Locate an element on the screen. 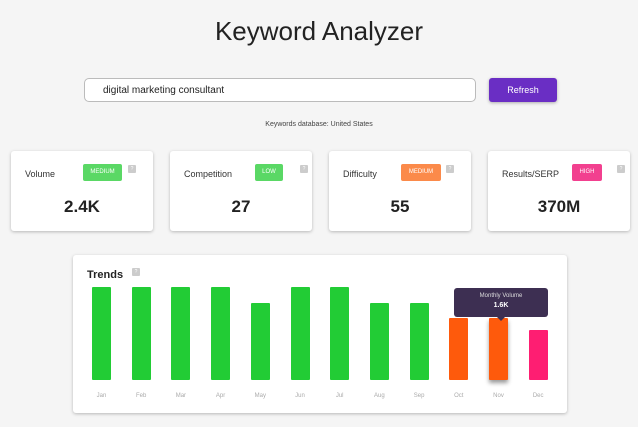  bar-nov is located at coordinates (498, 349).